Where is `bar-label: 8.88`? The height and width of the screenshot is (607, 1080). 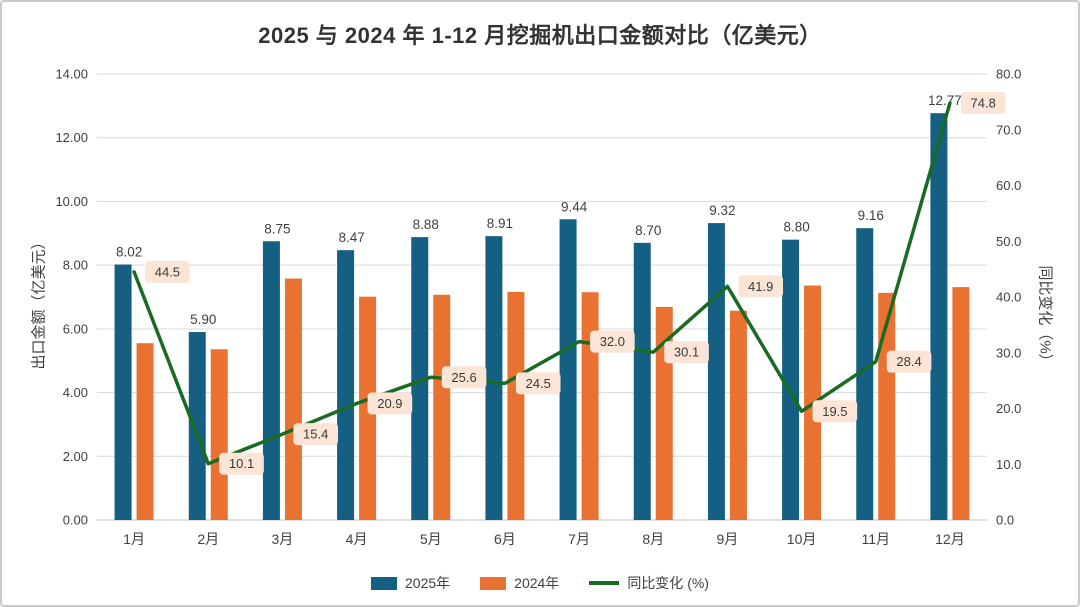 bar-label: 8.88 is located at coordinates (426, 224).